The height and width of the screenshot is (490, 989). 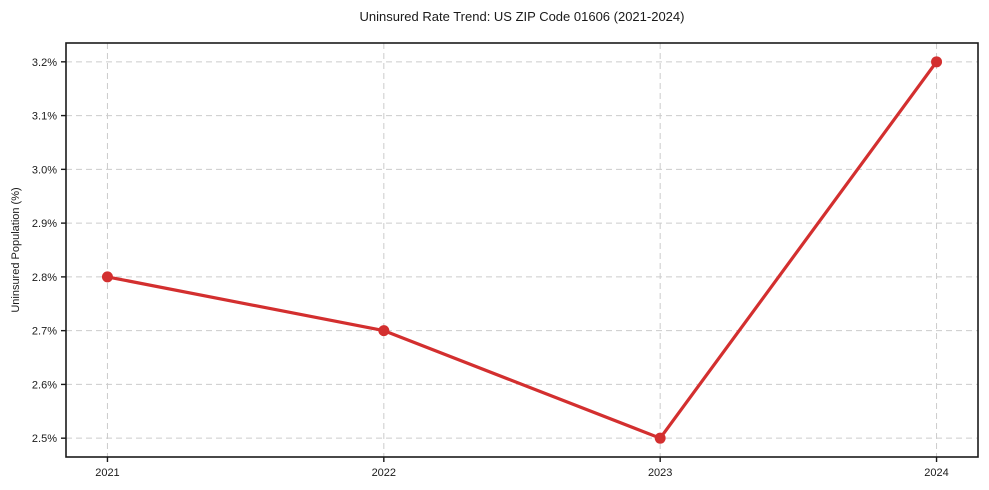 What do you see at coordinates (44, 278) in the screenshot?
I see `y-tick-label: 2.8%` at bounding box center [44, 278].